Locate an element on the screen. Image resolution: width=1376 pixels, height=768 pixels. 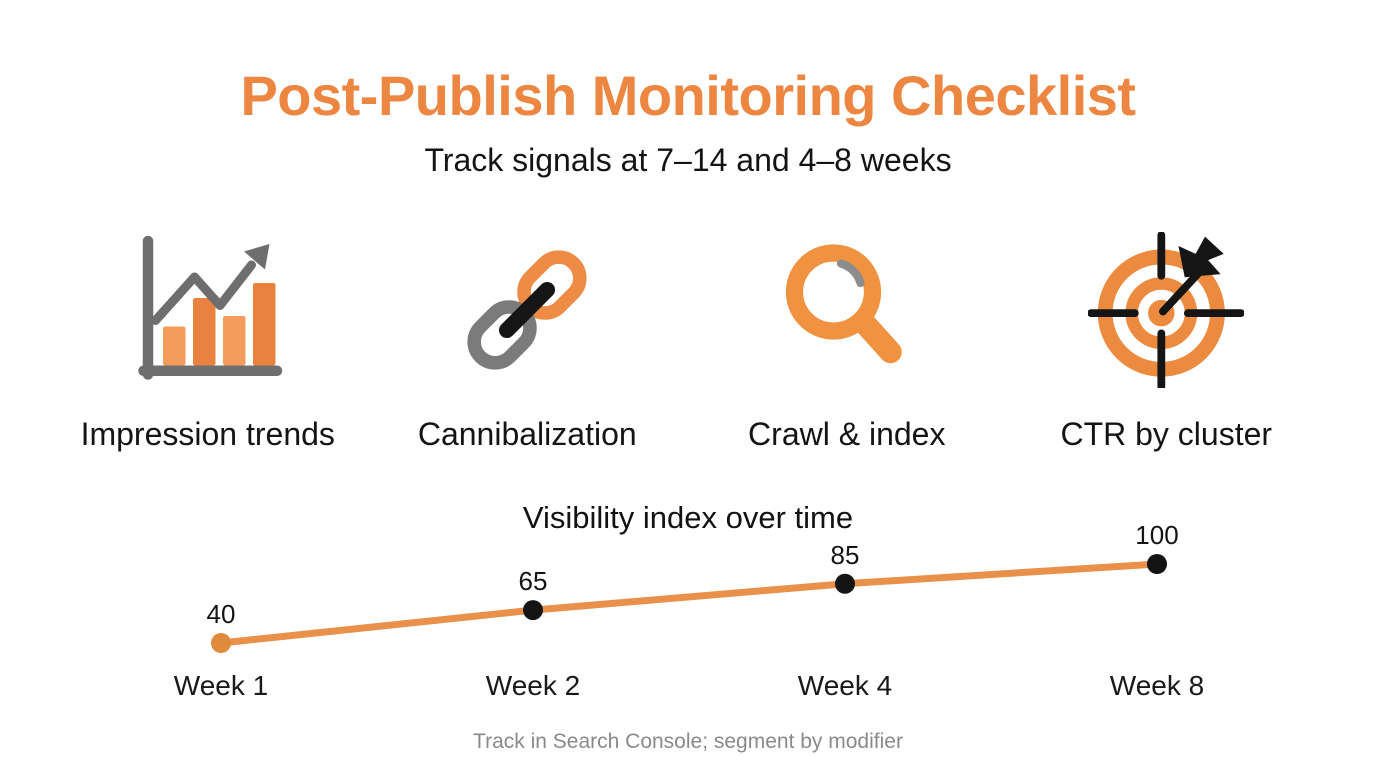
data-point-value: 40 is located at coordinates (221, 614).